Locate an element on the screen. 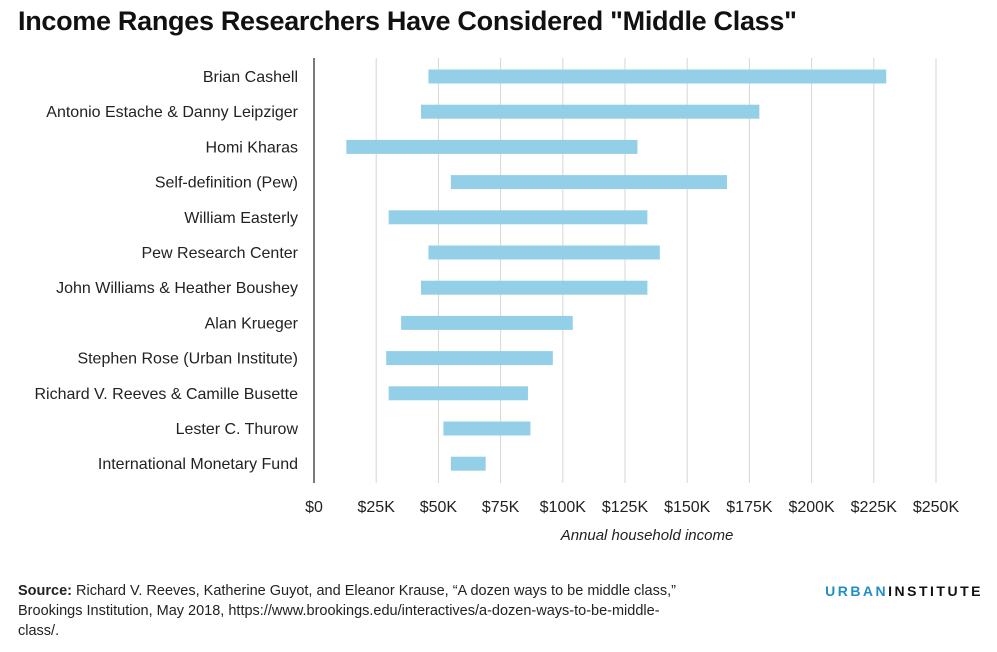 The image size is (997, 652). category-label: Pew Research Center is located at coordinates (219, 253).